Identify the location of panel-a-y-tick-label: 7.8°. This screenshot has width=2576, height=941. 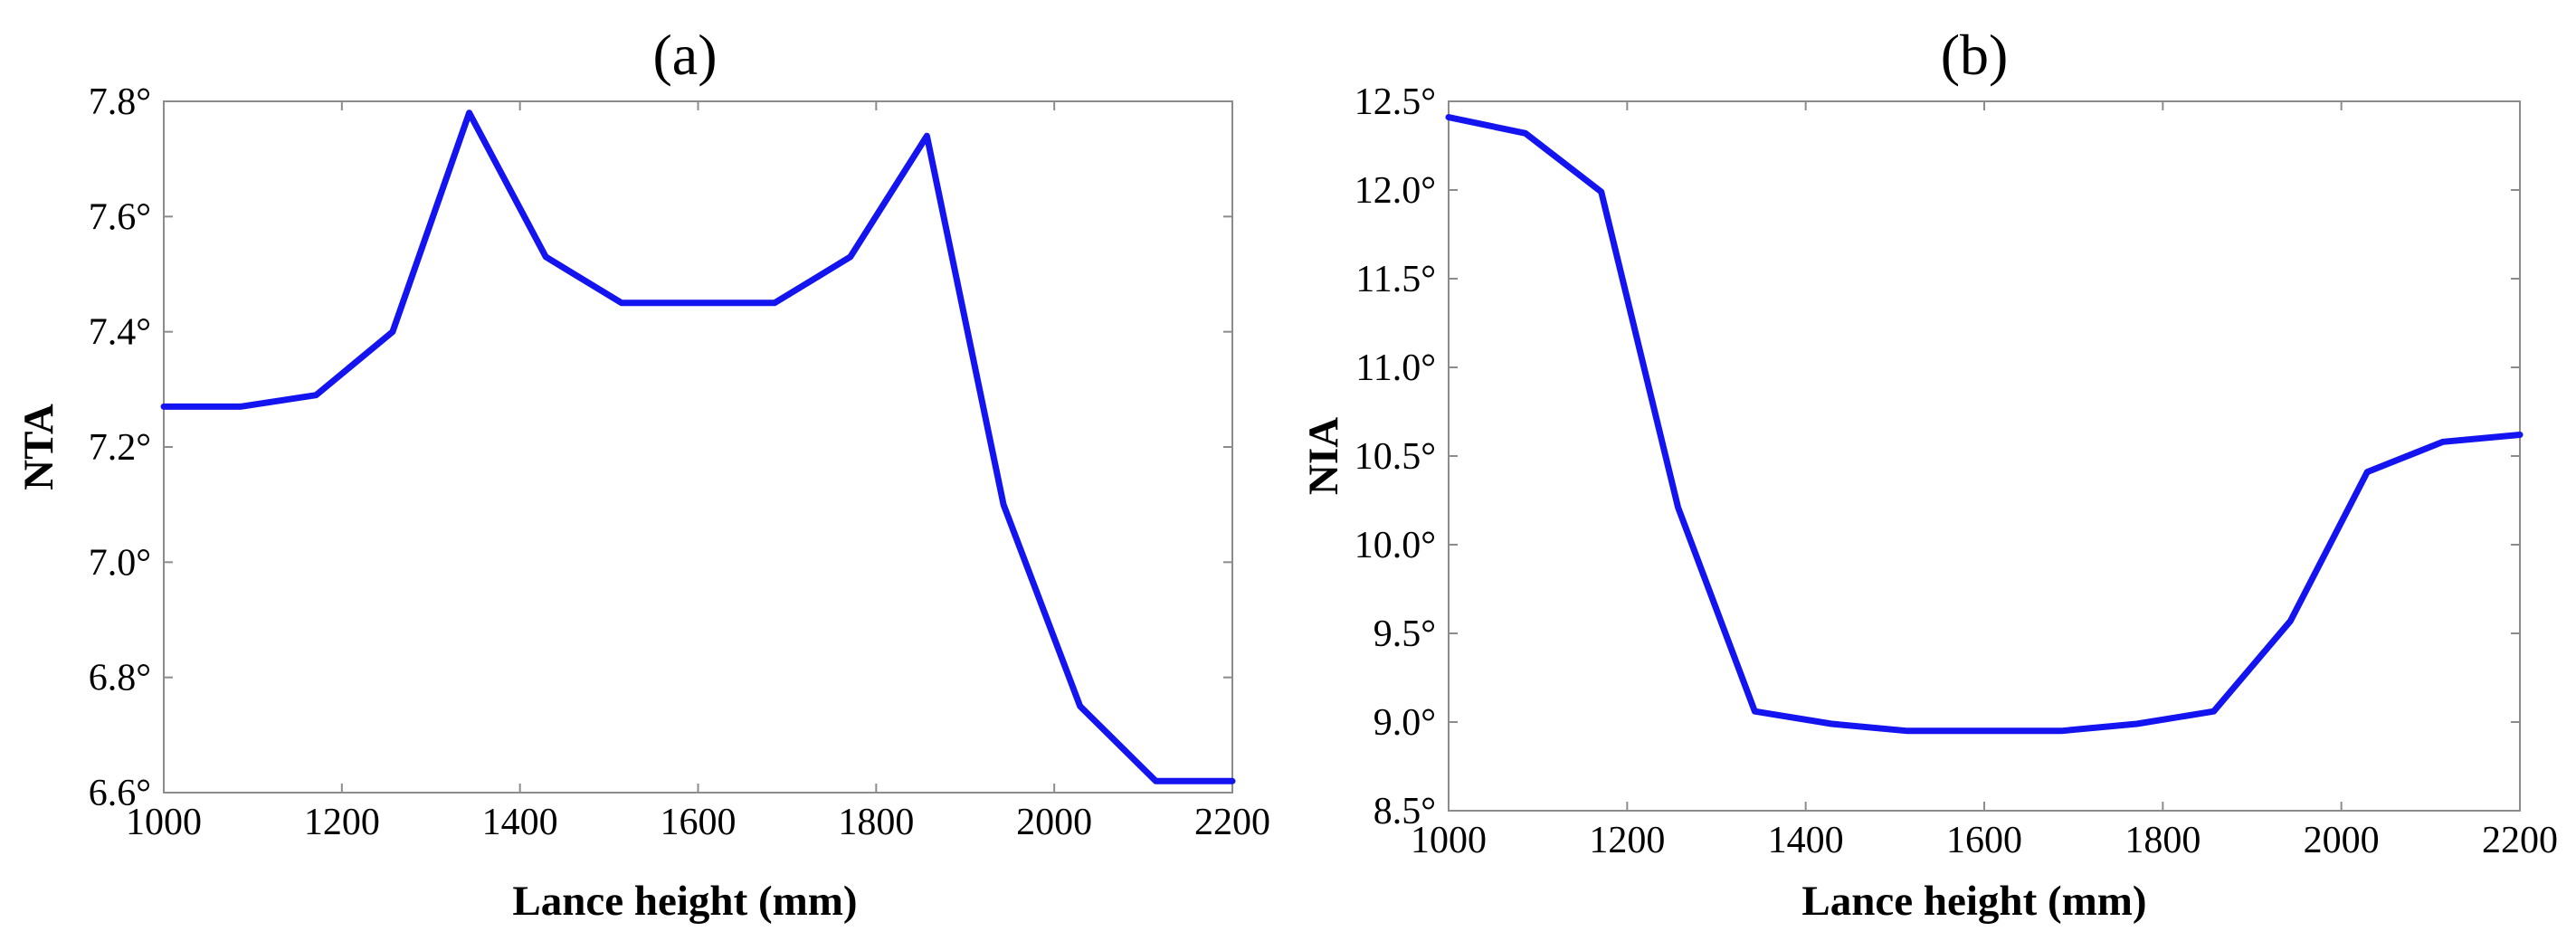
(120, 102).